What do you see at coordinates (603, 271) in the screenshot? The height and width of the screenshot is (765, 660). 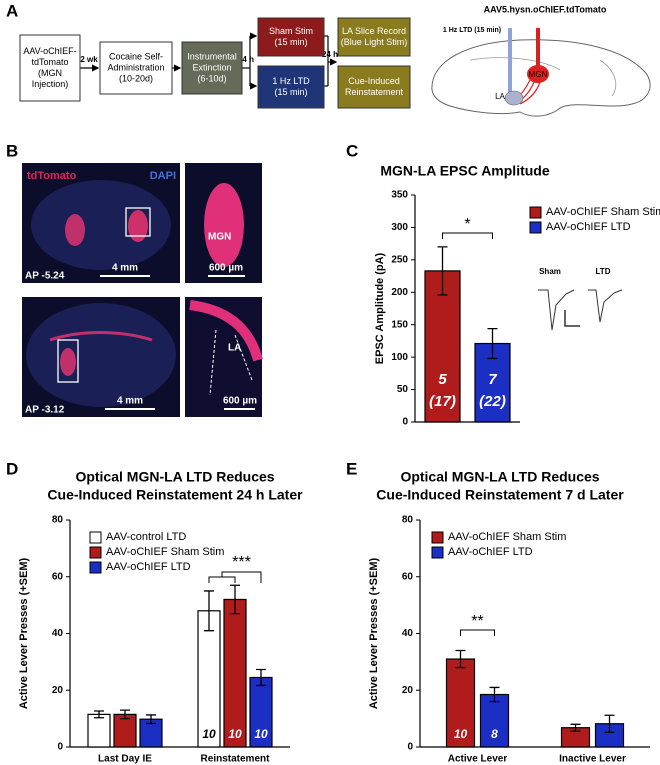 I see `trace-label: LTD` at bounding box center [603, 271].